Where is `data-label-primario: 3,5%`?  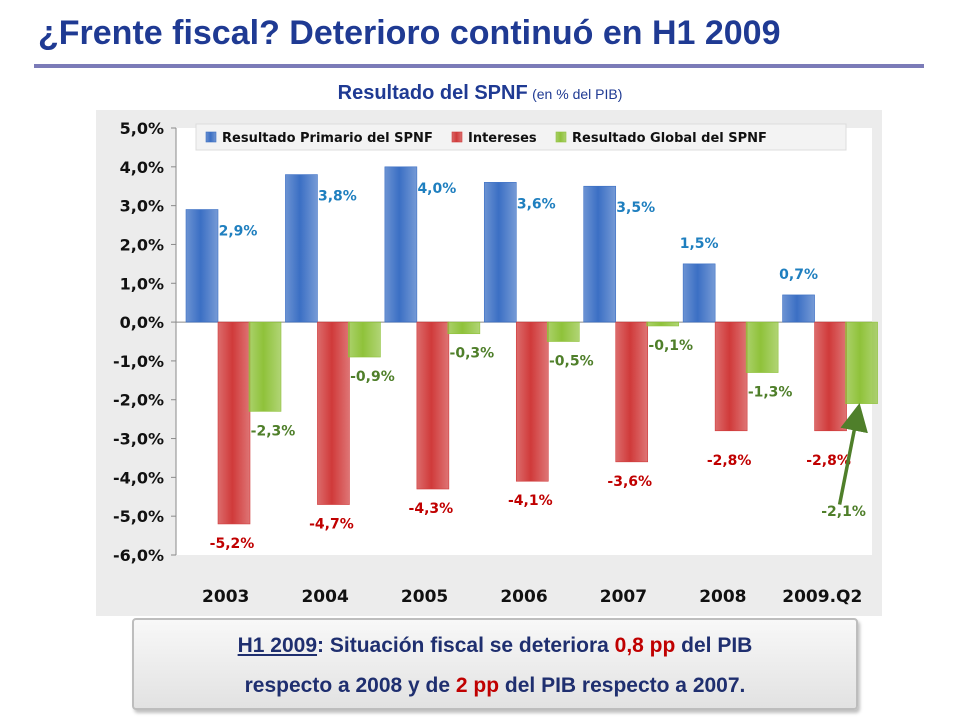 data-label-primario: 3,5% is located at coordinates (635, 208).